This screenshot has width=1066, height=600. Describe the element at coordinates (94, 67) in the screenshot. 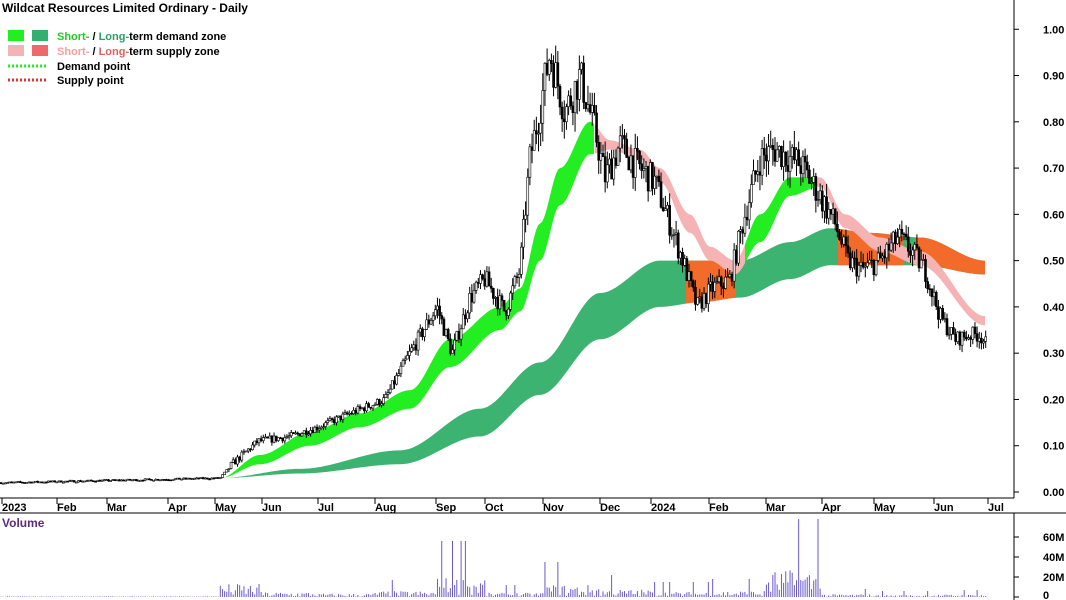

I see `legend-demand-point: Demand point` at that location.